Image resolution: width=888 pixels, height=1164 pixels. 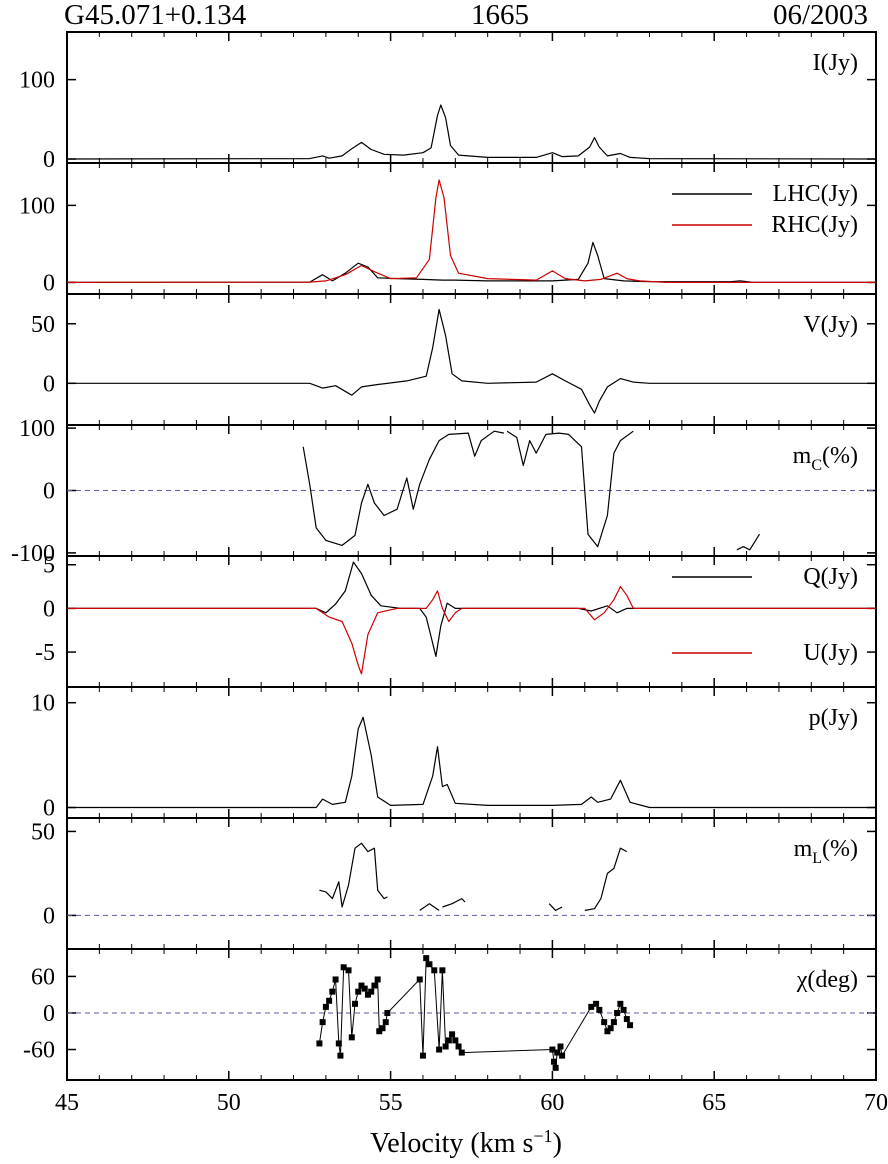 What do you see at coordinates (814, 225) in the screenshot?
I see `legend-label: RHC(Jy)` at bounding box center [814, 225].